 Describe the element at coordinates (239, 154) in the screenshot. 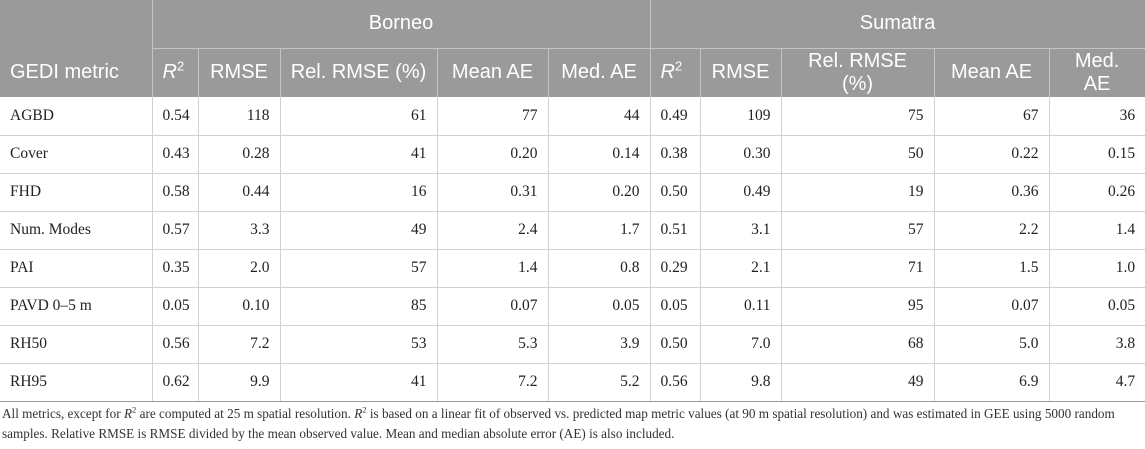

I see `borneo-value-cell: 0.28` at that location.